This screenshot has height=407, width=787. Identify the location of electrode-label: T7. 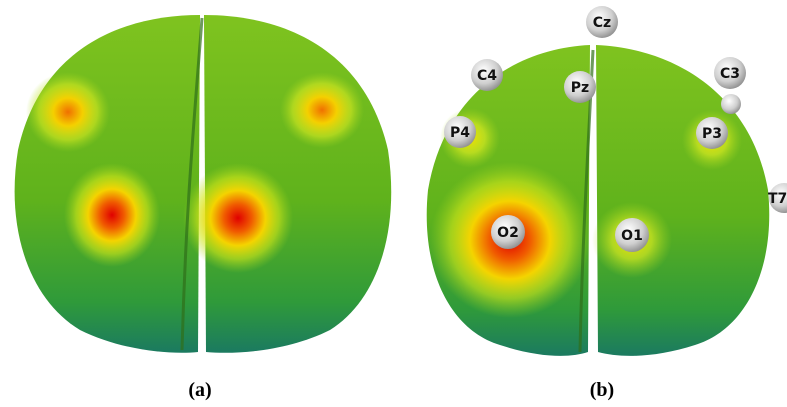
(777, 199).